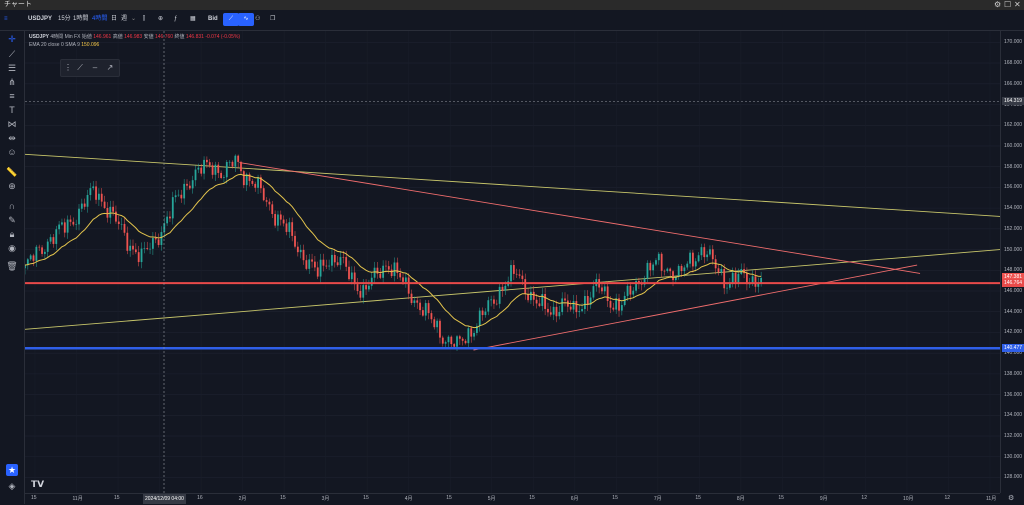 This screenshot has height=505, width=1024. Describe the element at coordinates (40, 19) in the screenshot. I see `symbol-selector: USDJPY` at that location.